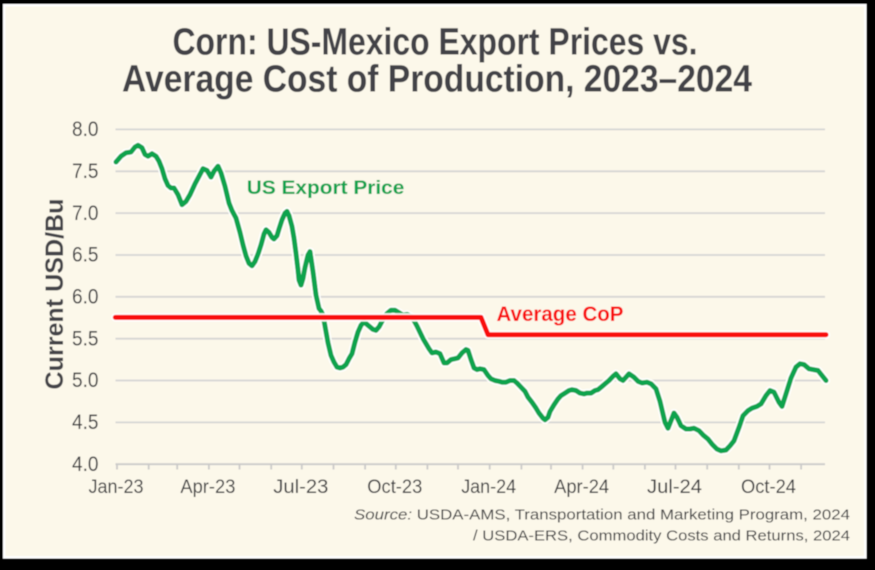 This screenshot has width=875, height=570. Describe the element at coordinates (394, 487) in the screenshot. I see `svg-text: Oct-23` at that location.